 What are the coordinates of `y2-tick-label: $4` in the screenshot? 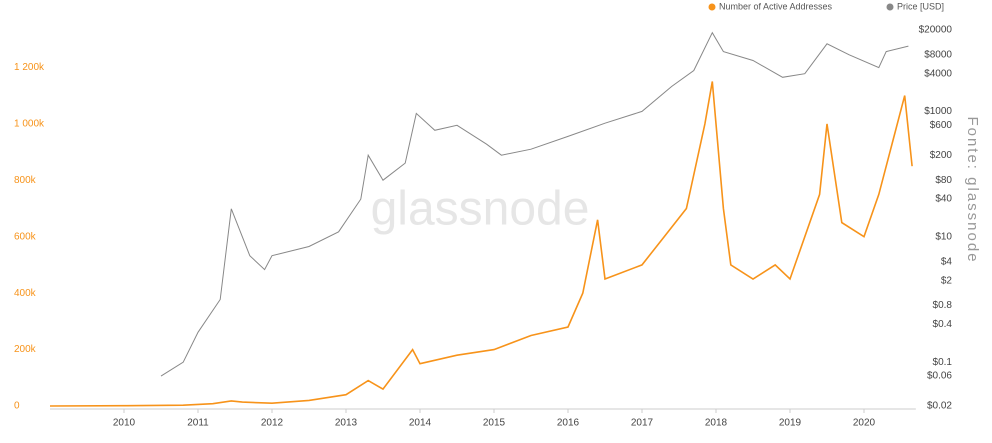 It's located at (947, 261).